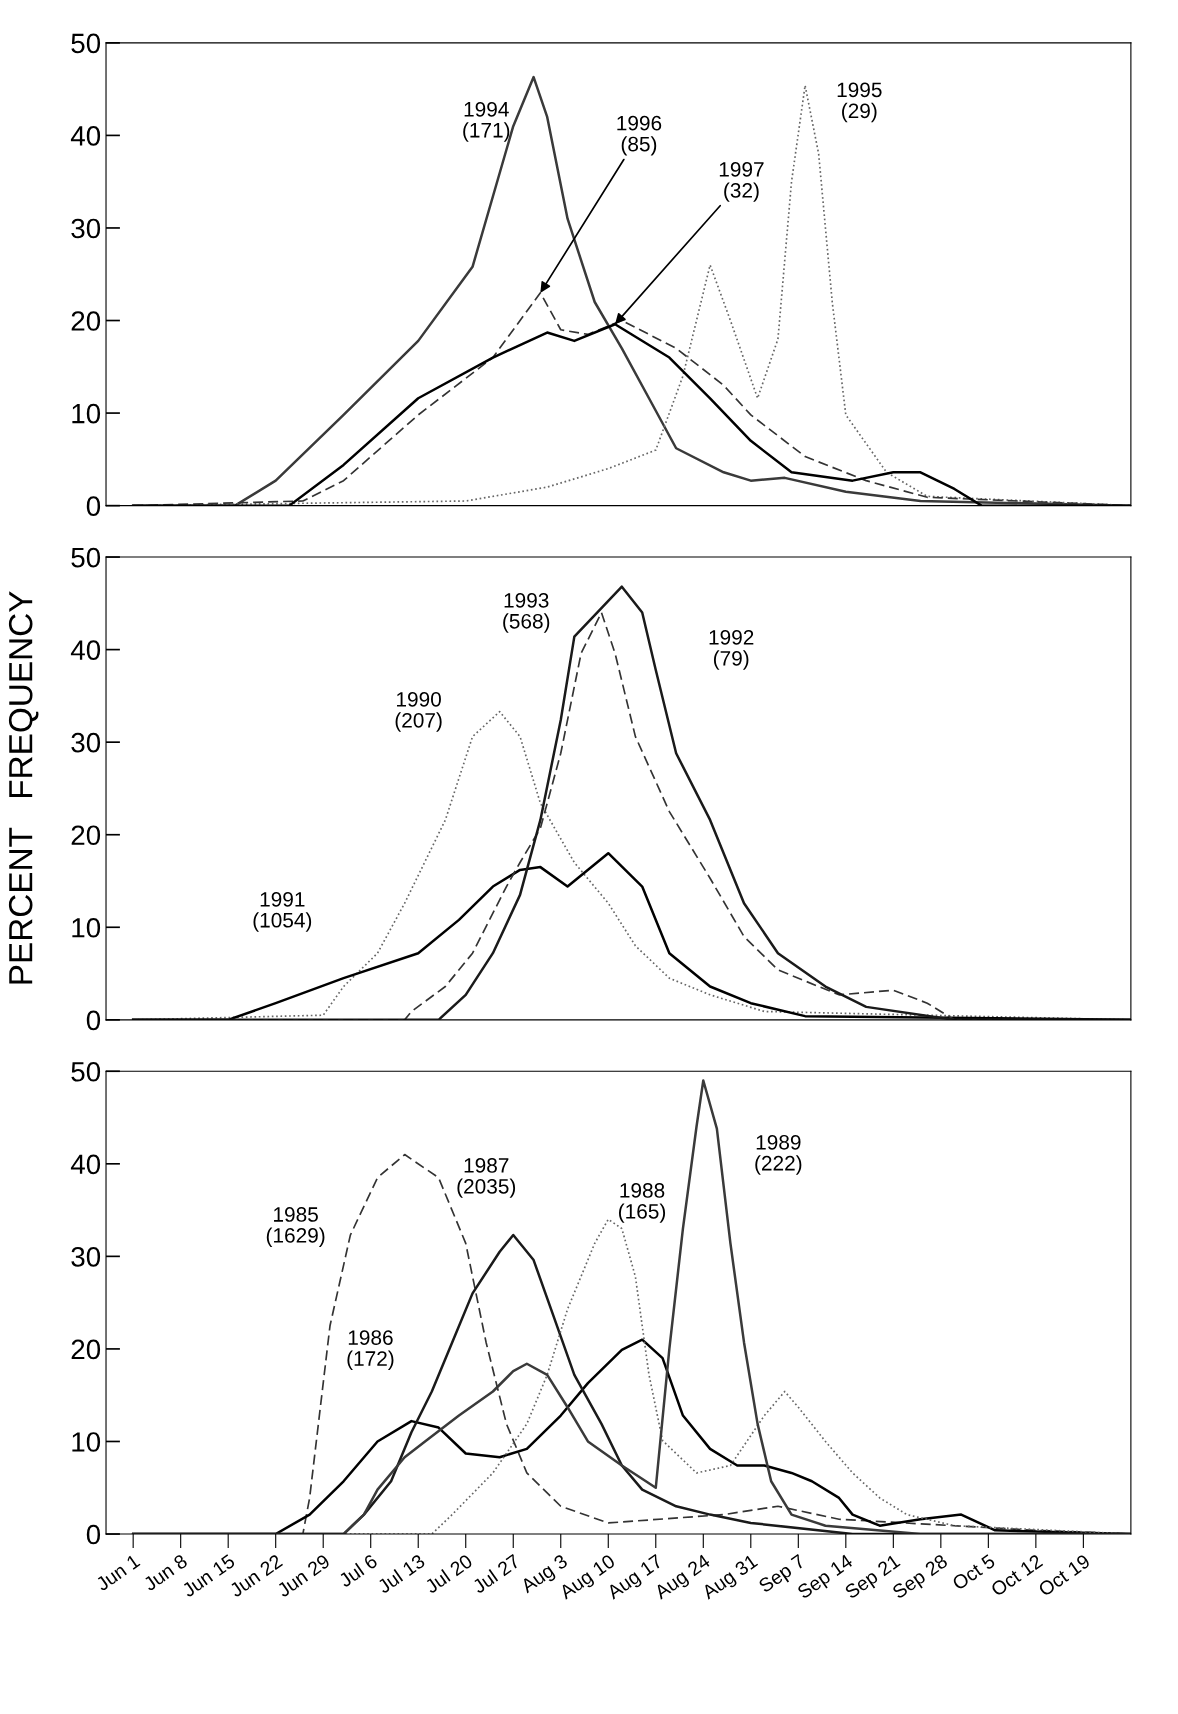 This screenshot has width=1178, height=1714. What do you see at coordinates (23, 787) in the screenshot?
I see `y-axis-title: PERCENT FREQUENCY` at bounding box center [23, 787].